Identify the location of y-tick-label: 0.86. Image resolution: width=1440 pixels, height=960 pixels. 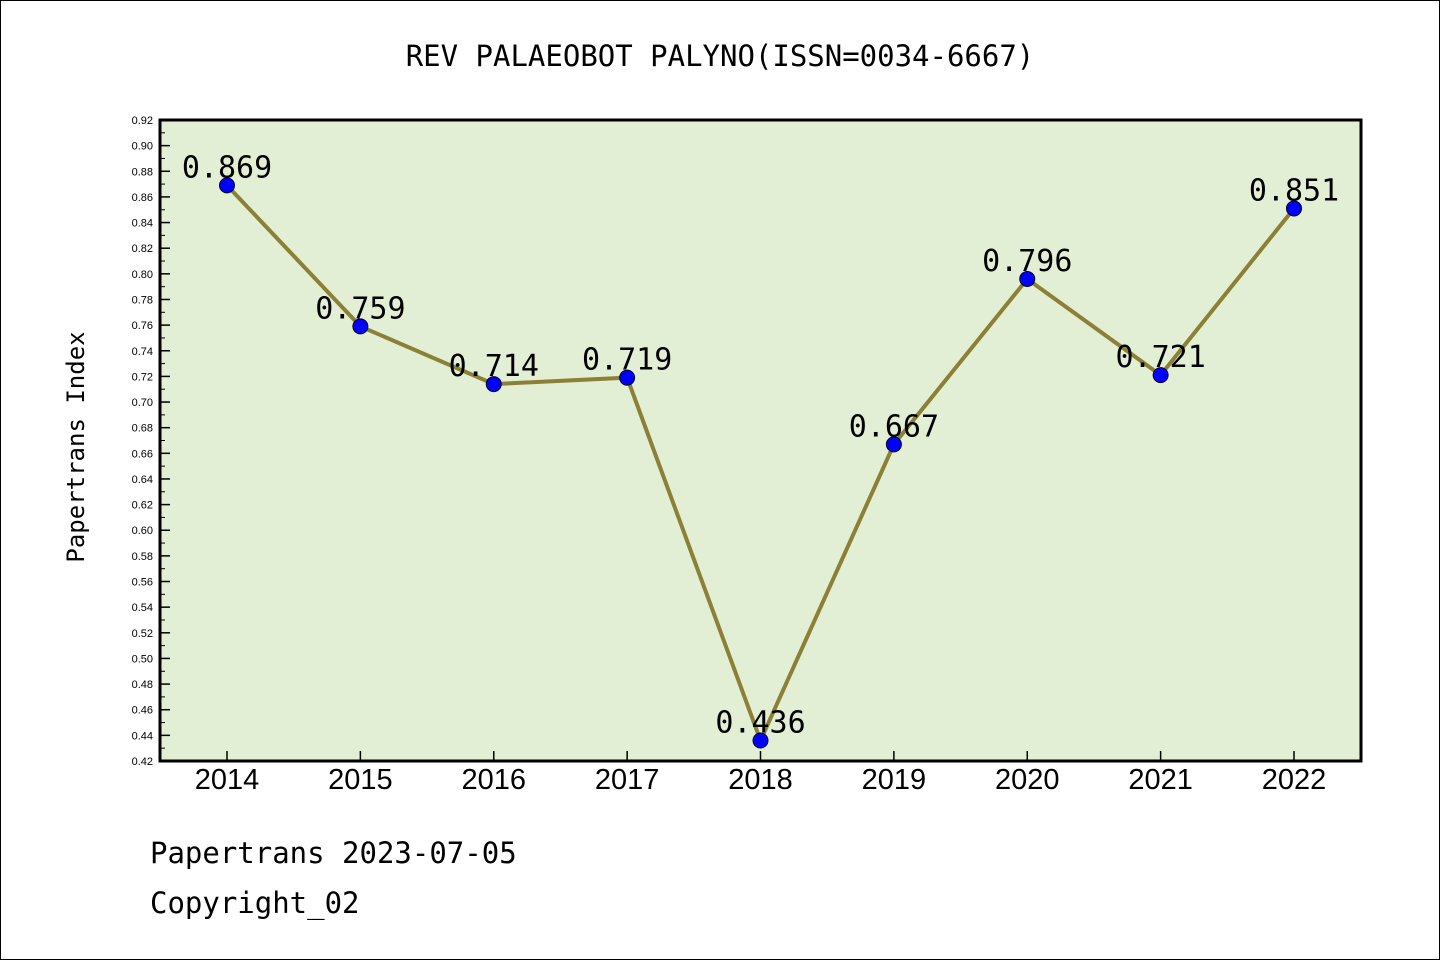
(142, 198).